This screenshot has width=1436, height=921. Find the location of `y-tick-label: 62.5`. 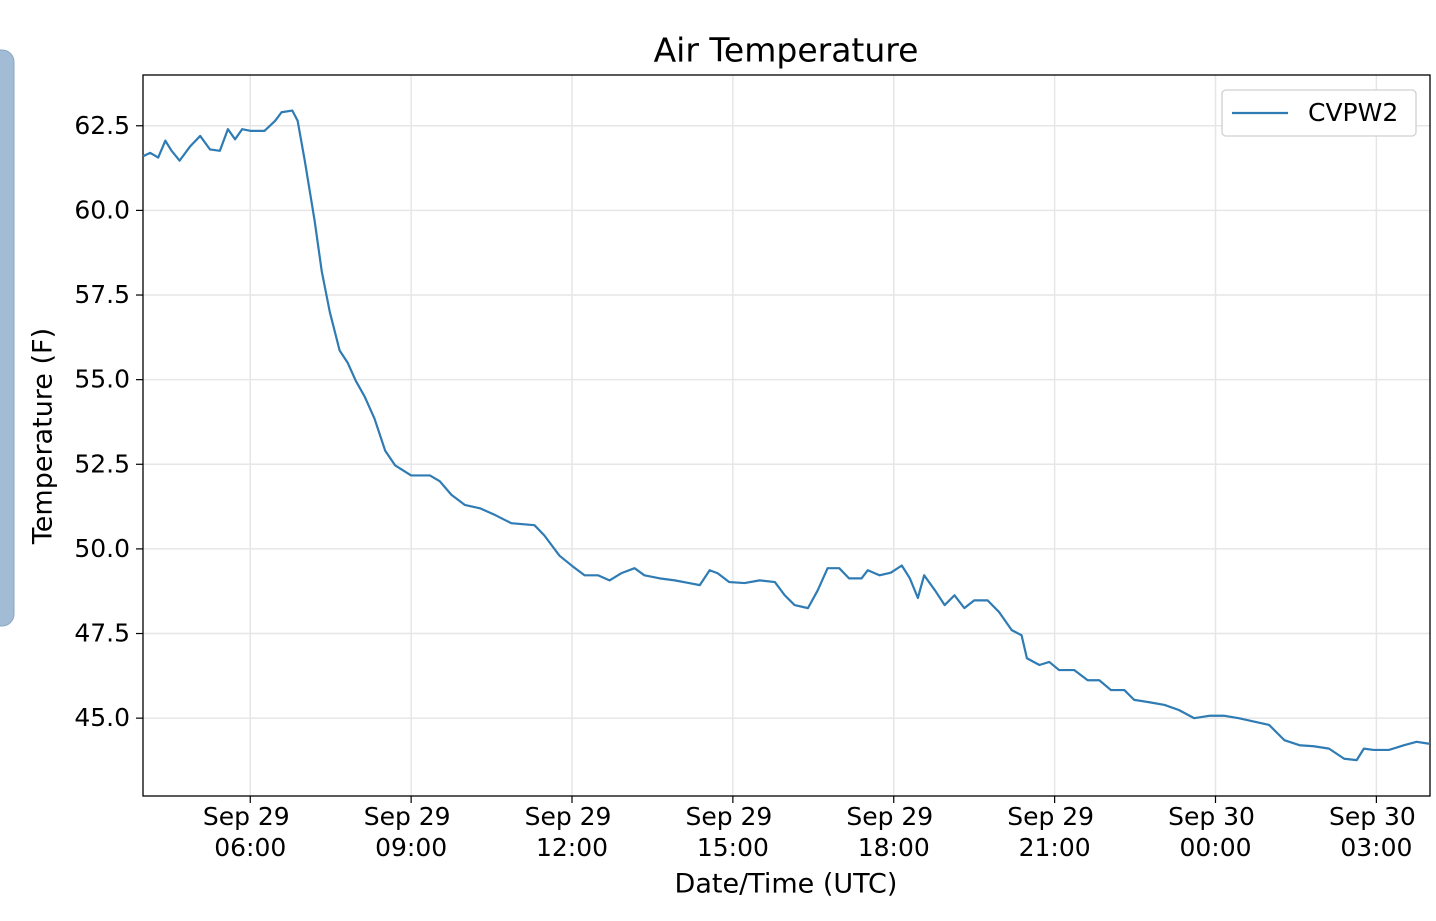

y-tick-label: 62.5 is located at coordinates (102, 125).